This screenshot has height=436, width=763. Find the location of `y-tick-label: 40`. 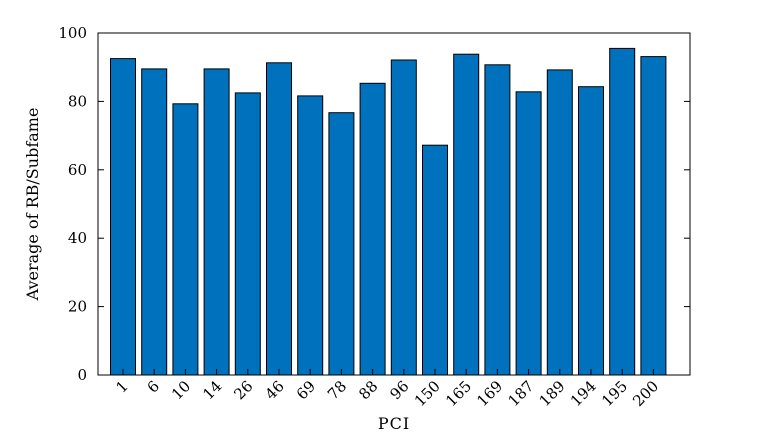

y-tick-label: 40 is located at coordinates (77, 238).